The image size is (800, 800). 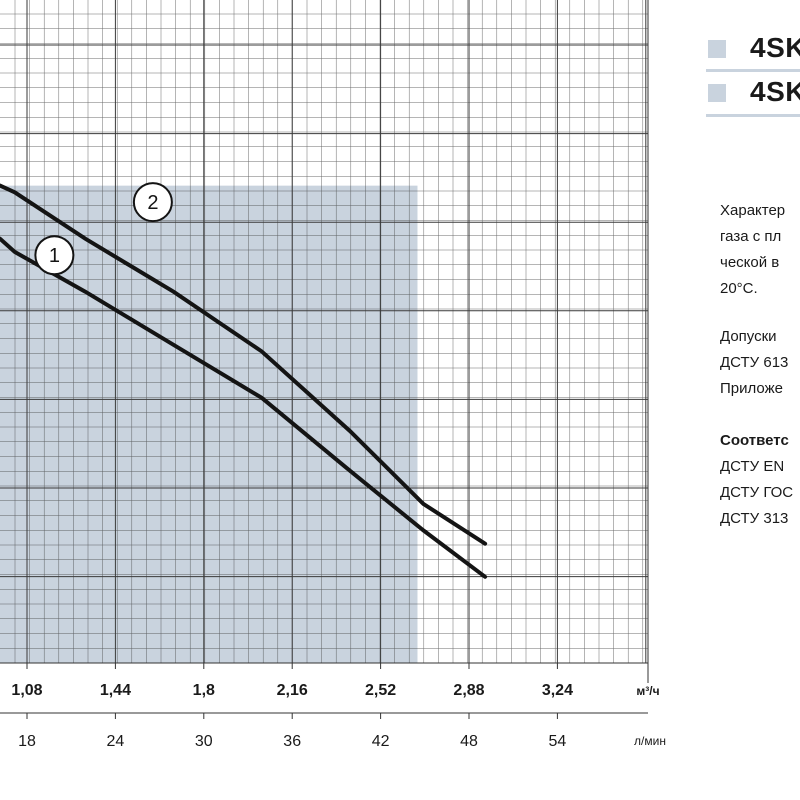 I want to click on description-line: Допуски, so click(x=748, y=336).